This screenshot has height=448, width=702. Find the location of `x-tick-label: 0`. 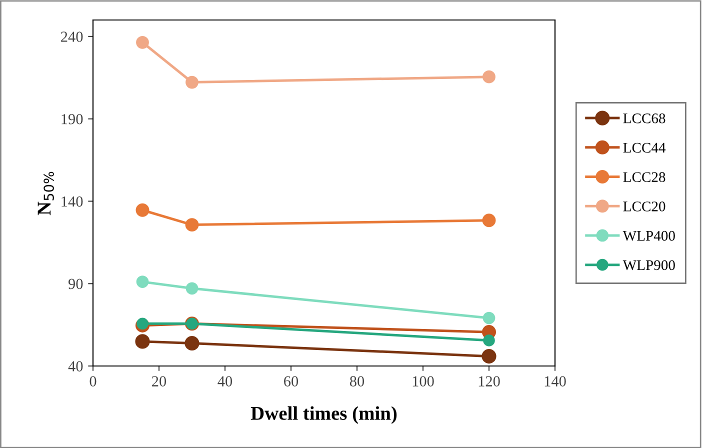

x-tick-label: 0 is located at coordinates (93, 381).